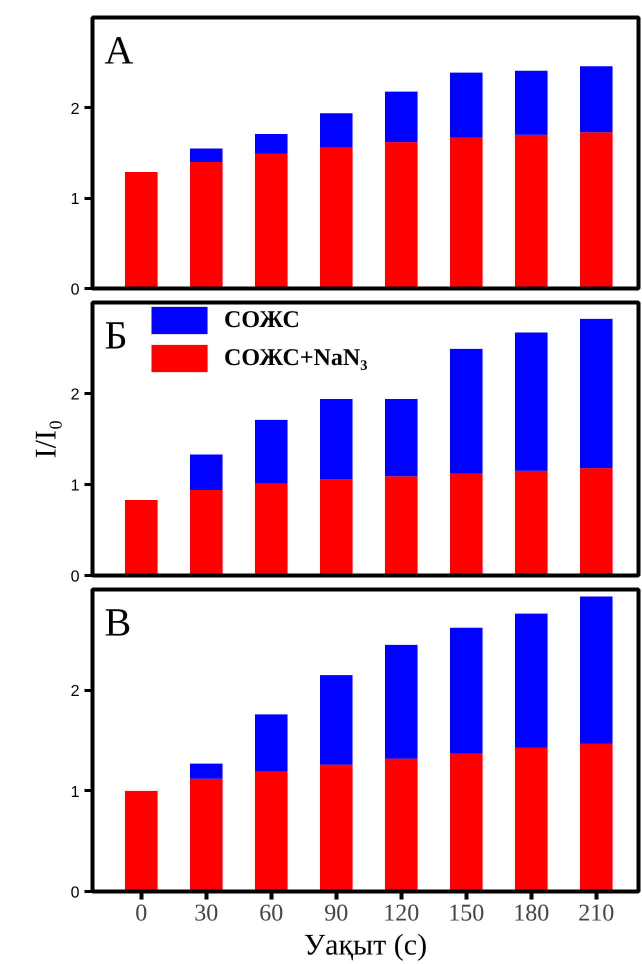 The image size is (642, 964). Describe the element at coordinates (119, 50) in the screenshot. I see `annotation: A` at that location.